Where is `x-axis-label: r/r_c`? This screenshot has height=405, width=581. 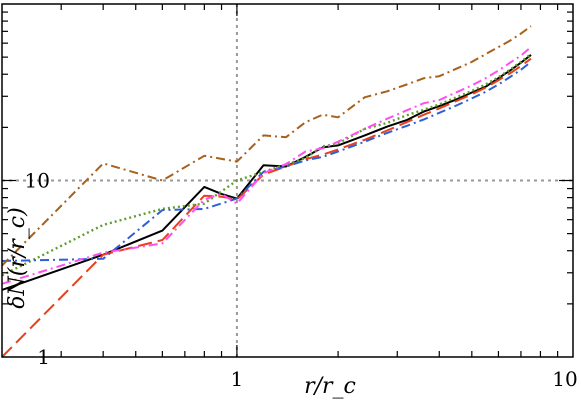 x-axis-label: r/r_c is located at coordinates (330, 386).